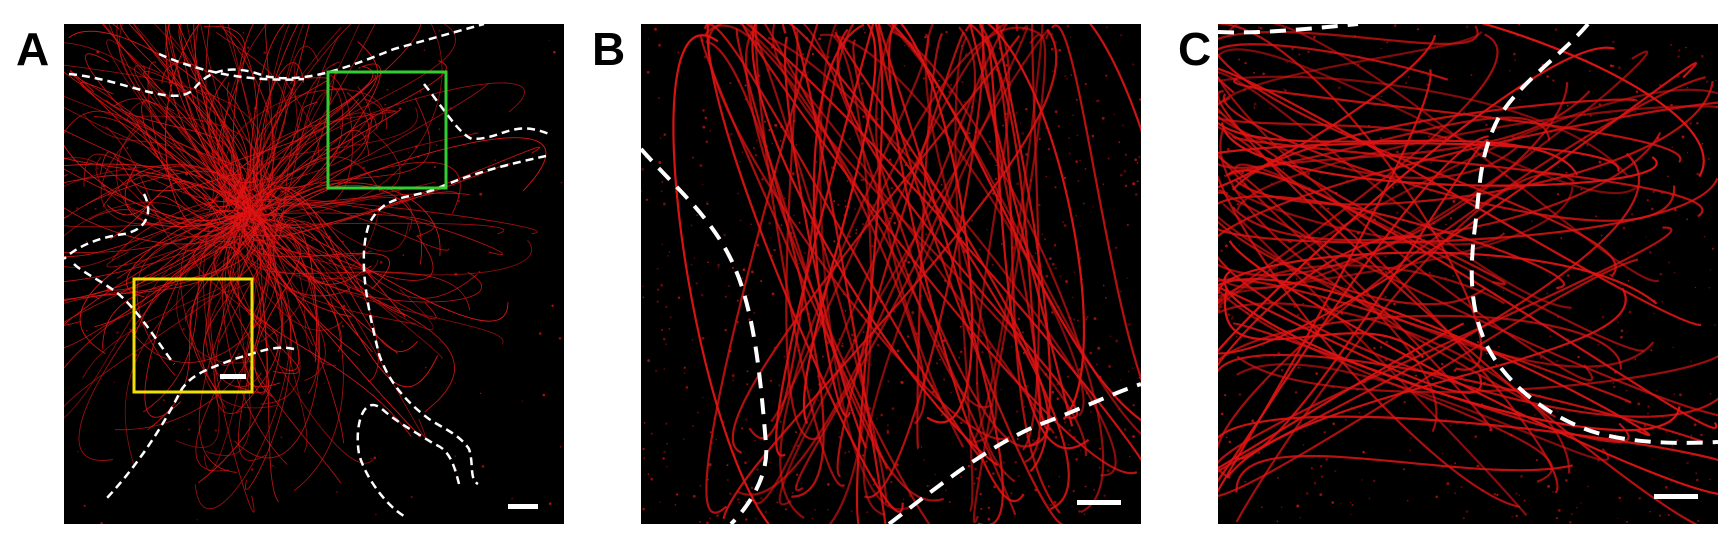 This screenshot has height=536, width=1734. What do you see at coordinates (1099, 502) in the screenshot?
I see `scale-bar` at bounding box center [1099, 502].